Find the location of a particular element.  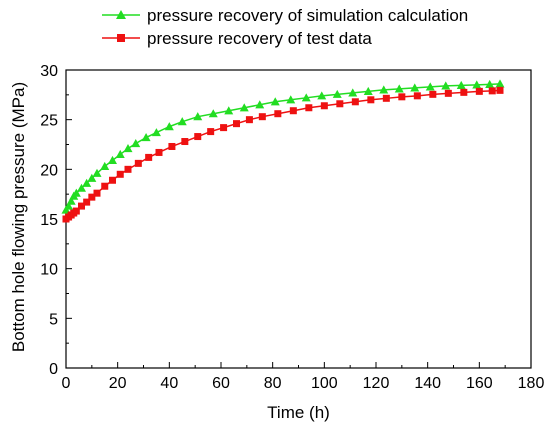

x-tick-label: 140 is located at coordinates (427, 383).